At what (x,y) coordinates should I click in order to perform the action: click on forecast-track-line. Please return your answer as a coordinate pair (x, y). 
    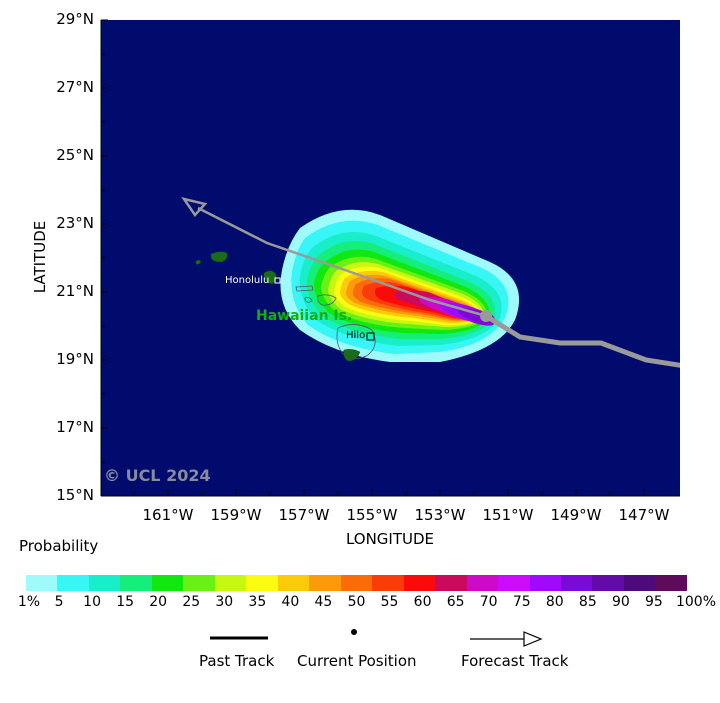
    Looking at the image, I should click on (342, 262).